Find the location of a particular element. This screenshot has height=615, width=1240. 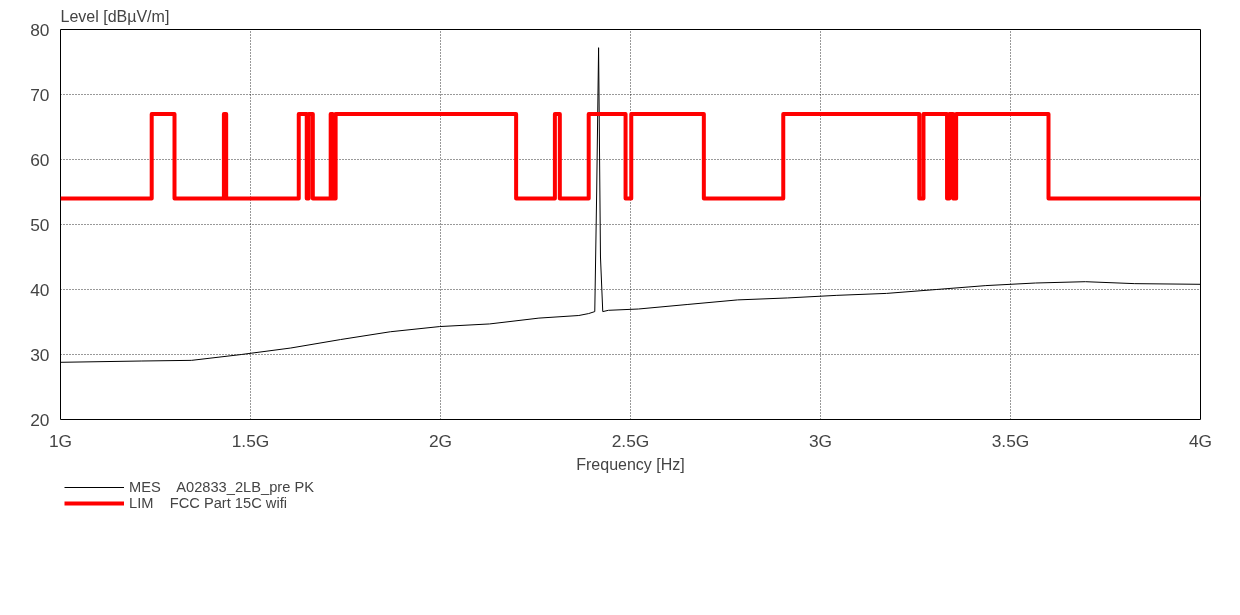

x-tick-label: 1G is located at coordinates (60, 440).